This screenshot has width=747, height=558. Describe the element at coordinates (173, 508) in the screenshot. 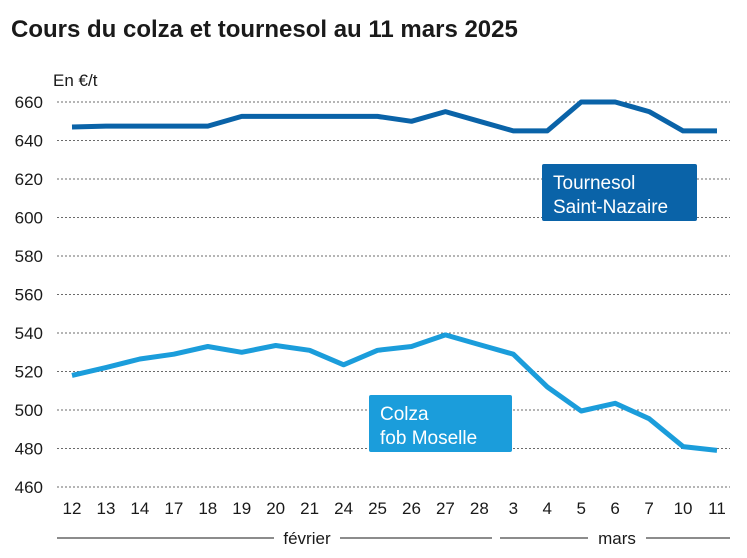

I see `x-tick-label-17: 17` at that location.